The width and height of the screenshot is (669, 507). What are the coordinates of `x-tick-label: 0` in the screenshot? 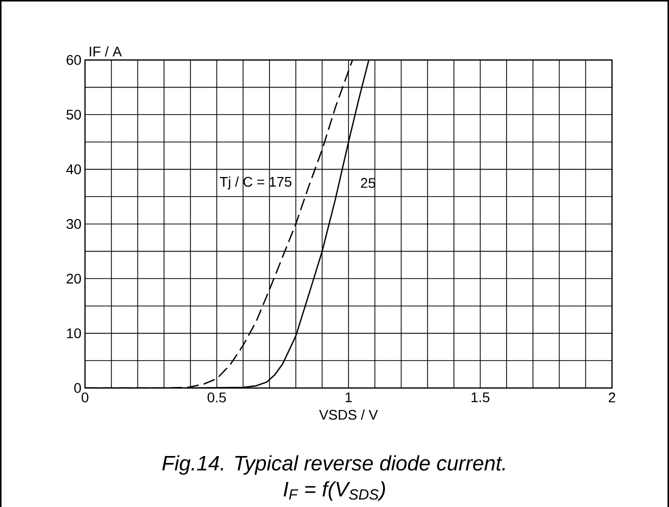 It's located at (85, 397).